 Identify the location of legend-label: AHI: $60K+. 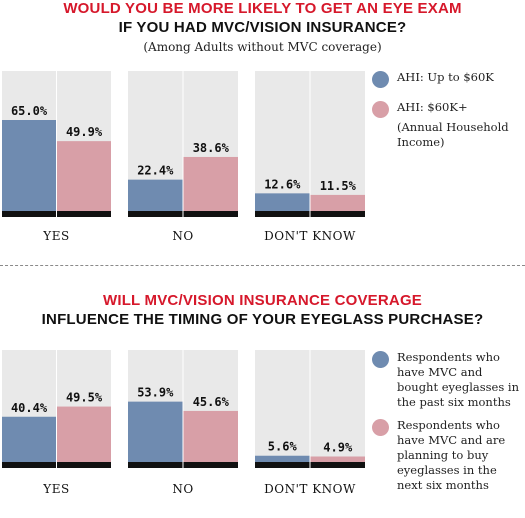
(432, 107).